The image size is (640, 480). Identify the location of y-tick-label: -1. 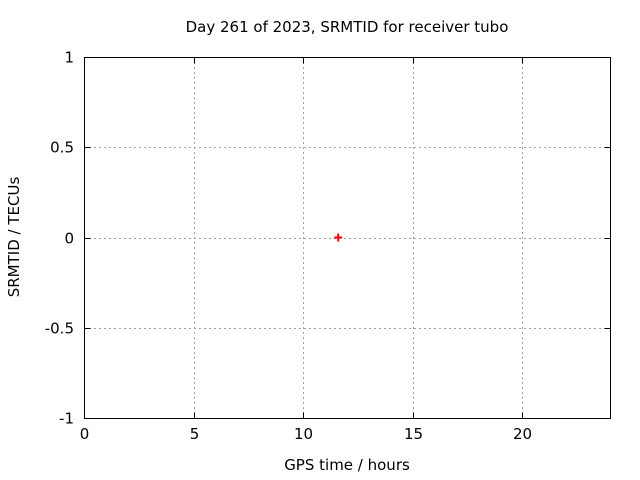
(66, 419).